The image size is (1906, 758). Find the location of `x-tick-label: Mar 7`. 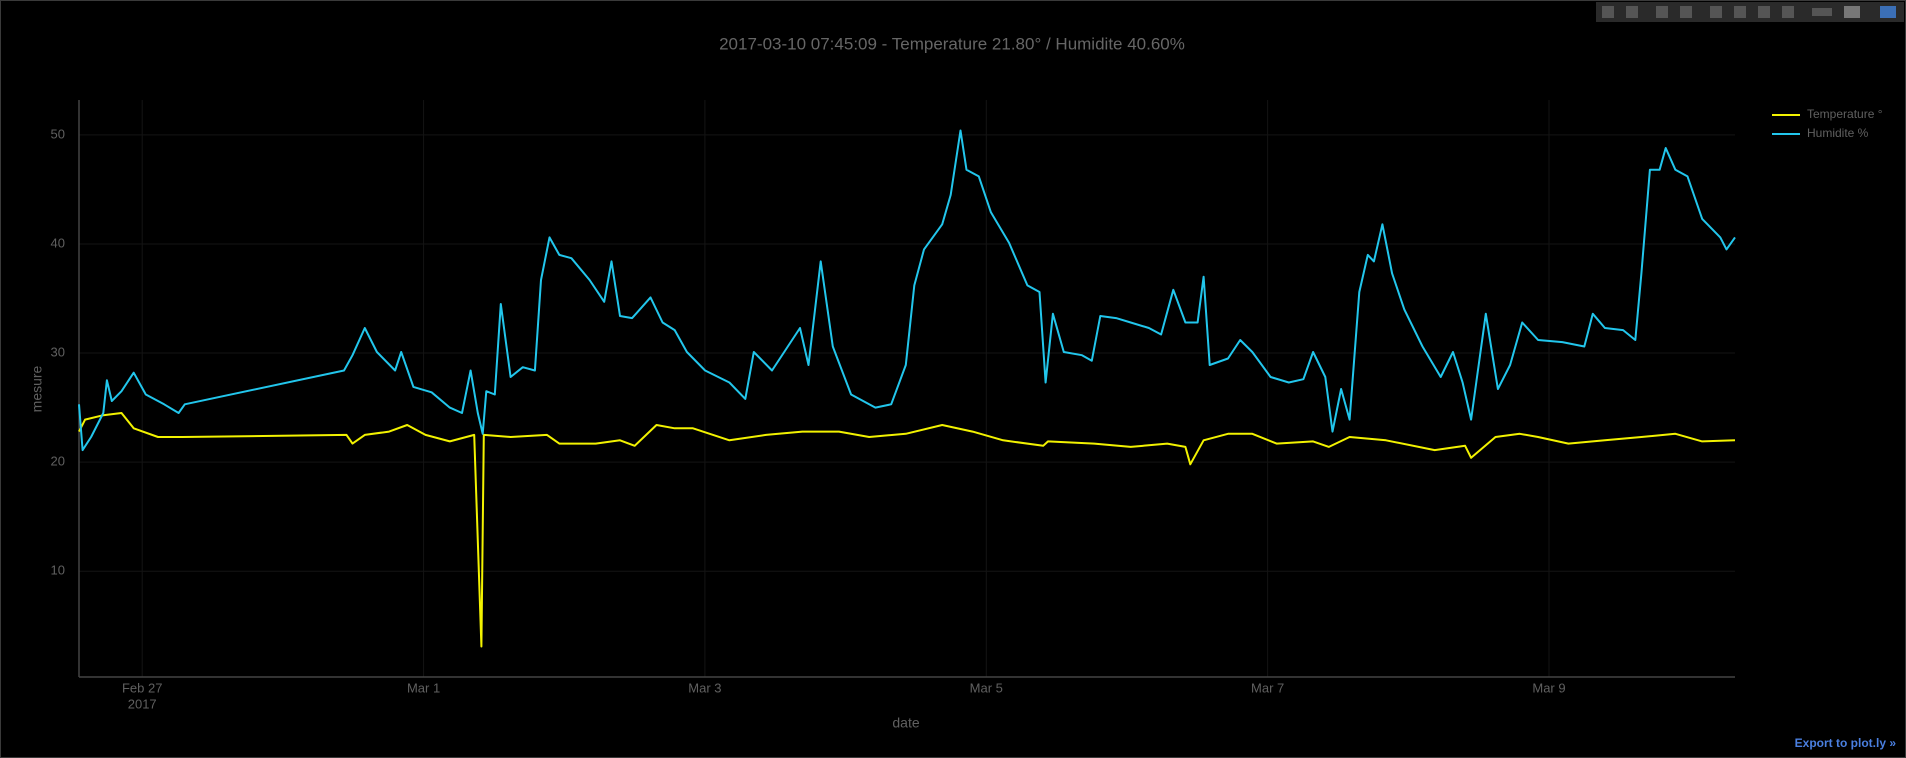

x-tick-label: Mar 7 is located at coordinates (1267, 687).